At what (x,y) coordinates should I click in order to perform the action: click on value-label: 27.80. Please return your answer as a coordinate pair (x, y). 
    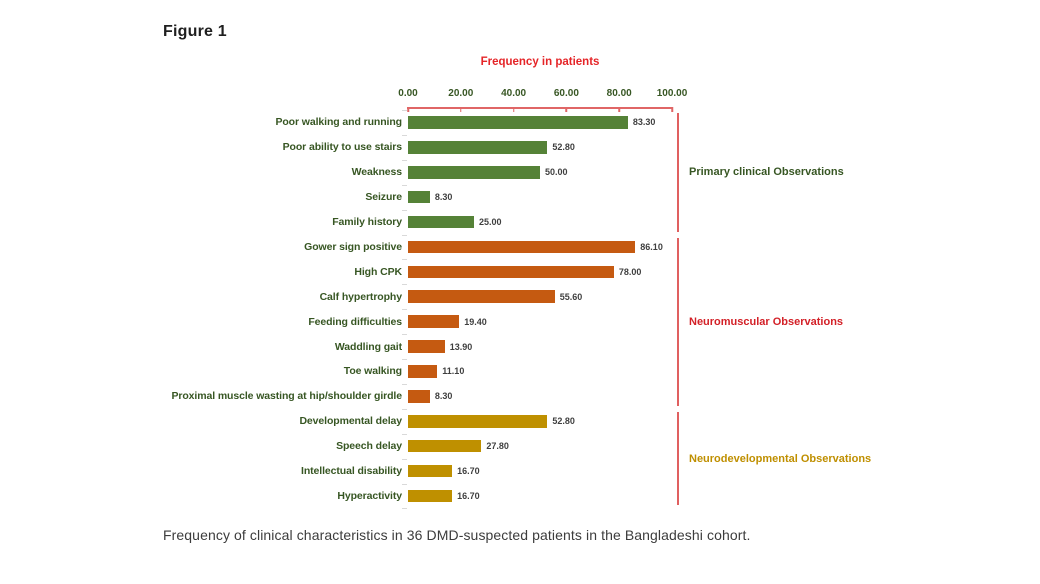
    Looking at the image, I should click on (497, 446).